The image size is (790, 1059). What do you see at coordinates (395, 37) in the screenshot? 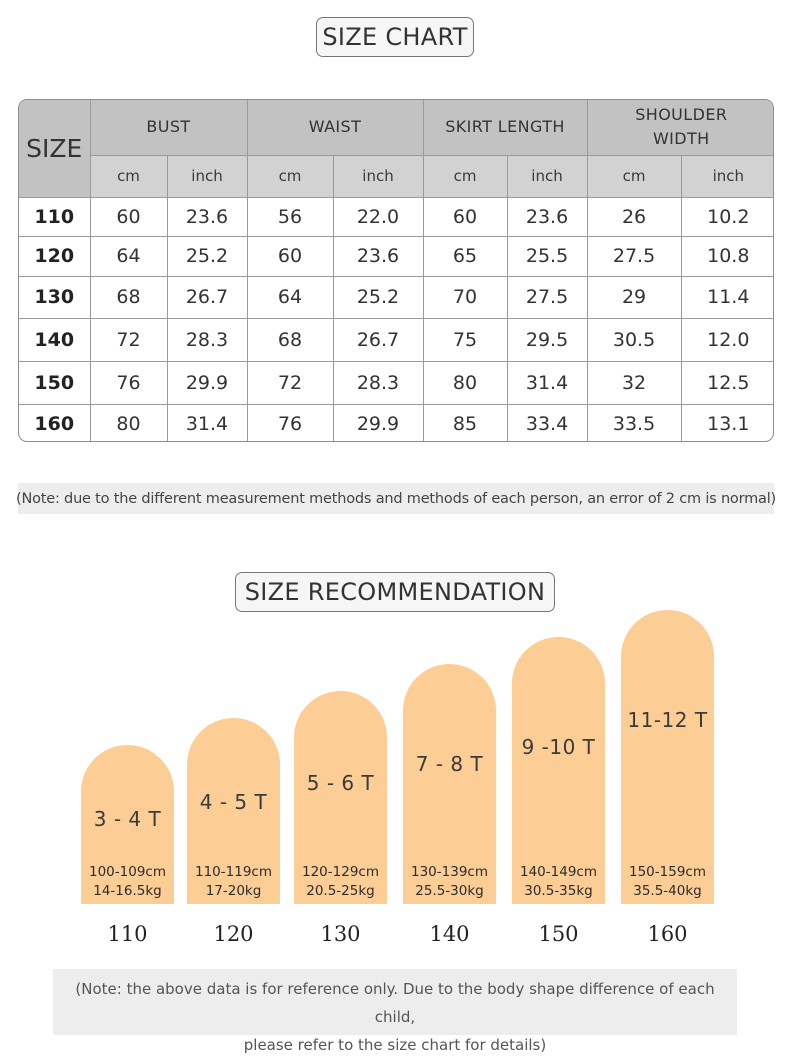
I see `size-chart-title: SIZE CHART` at bounding box center [395, 37].